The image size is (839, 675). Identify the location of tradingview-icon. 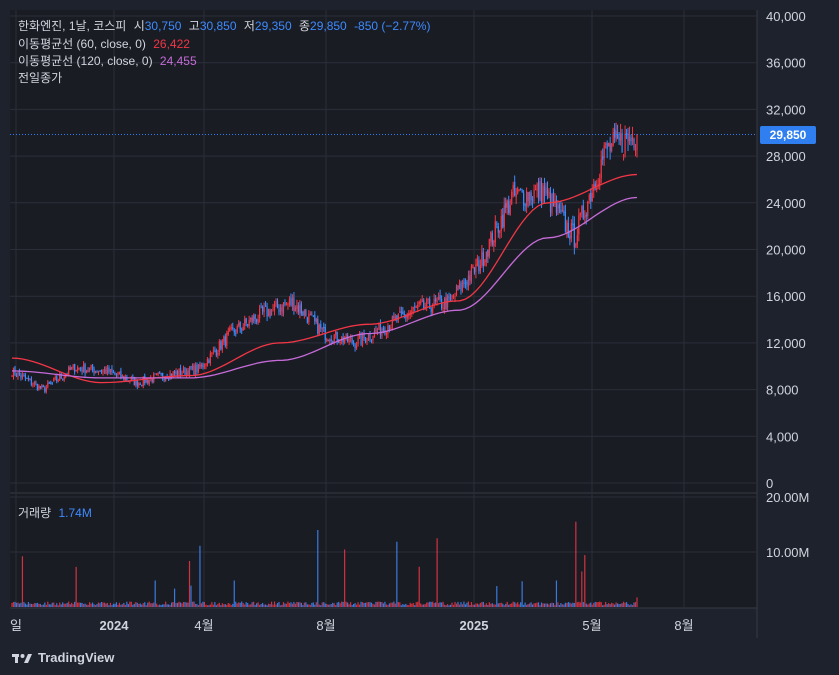
(22, 658).